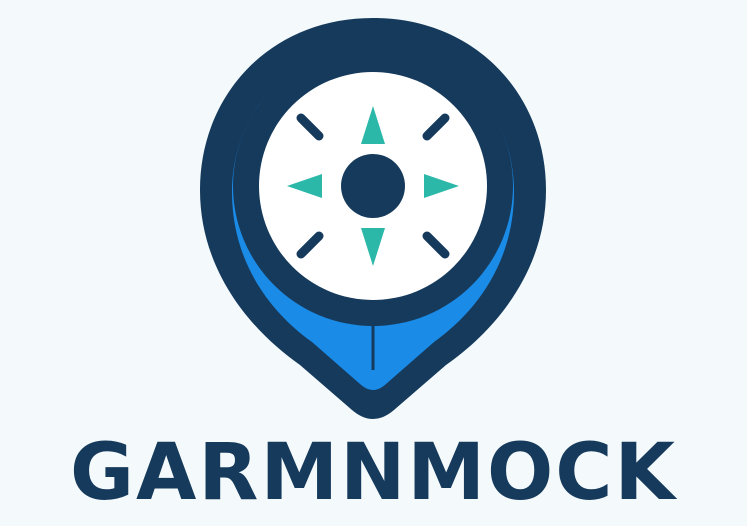 The image size is (747, 526). What do you see at coordinates (304, 186) in the screenshot?
I see `compass-point-west` at bounding box center [304, 186].